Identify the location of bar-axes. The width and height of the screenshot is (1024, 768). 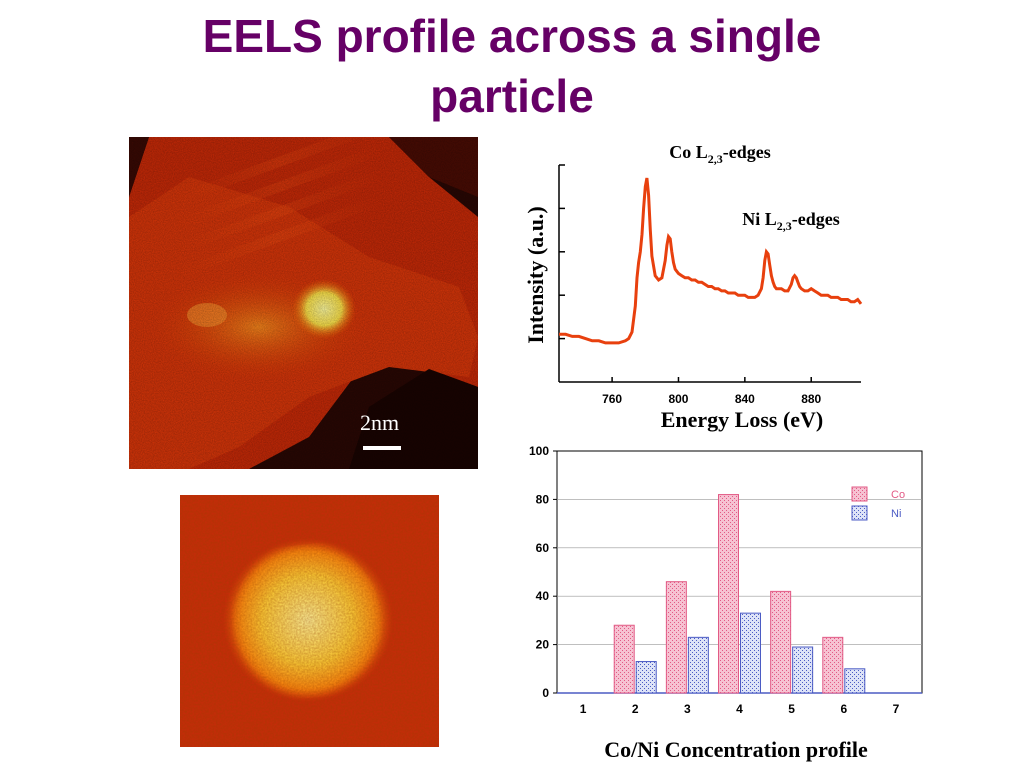
(739, 572).